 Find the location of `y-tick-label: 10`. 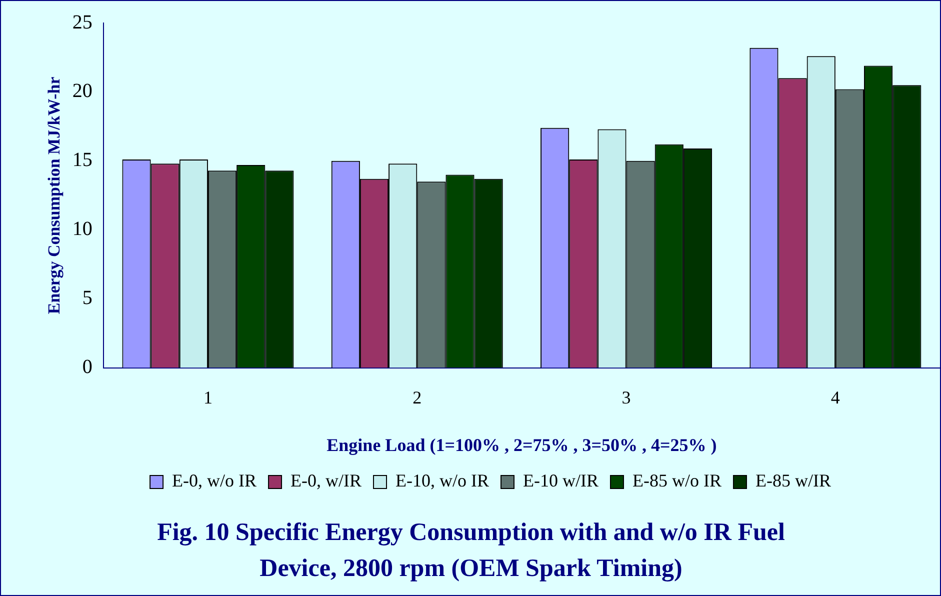

y-tick-label: 10 is located at coordinates (82, 229).